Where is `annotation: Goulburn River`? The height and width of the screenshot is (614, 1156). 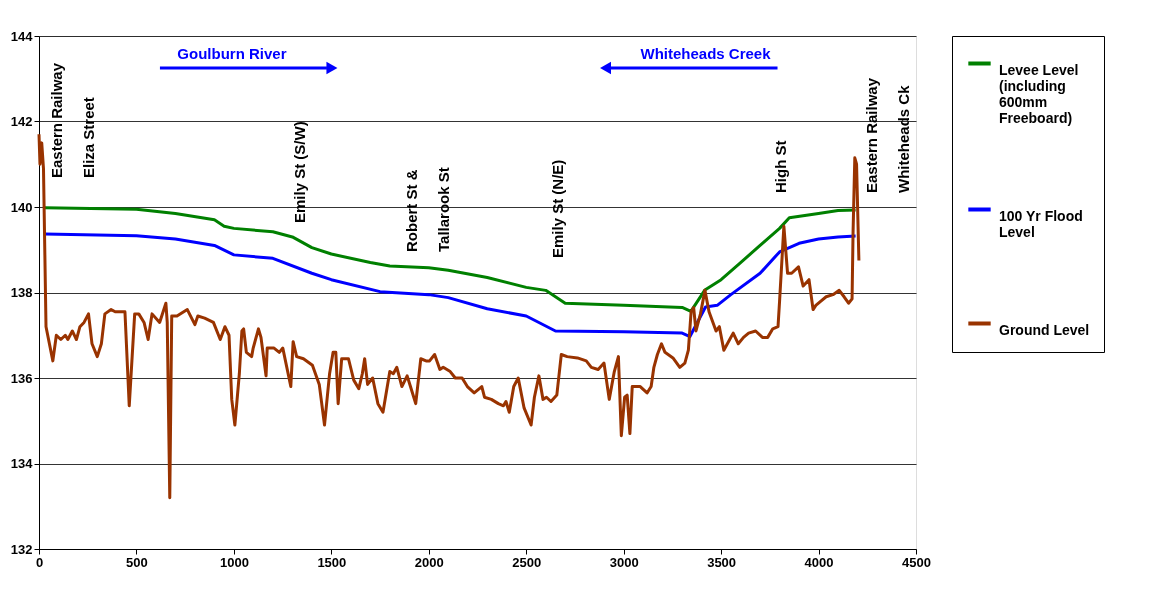
annotation: Goulburn River is located at coordinates (232, 53).